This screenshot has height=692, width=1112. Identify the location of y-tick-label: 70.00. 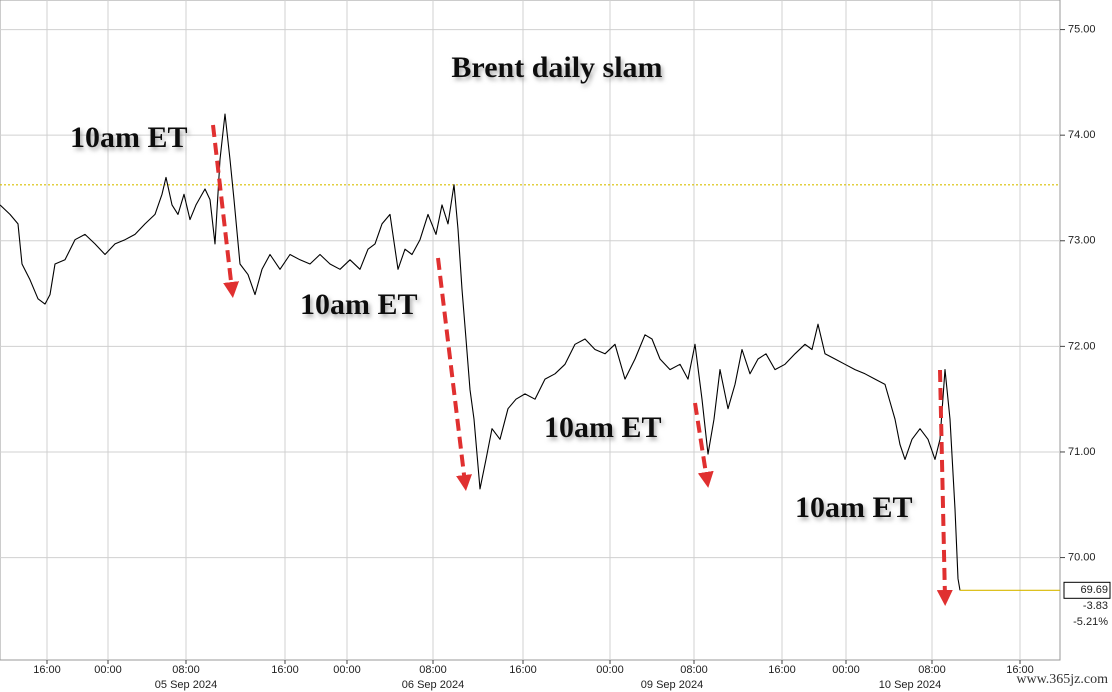
(1082, 557).